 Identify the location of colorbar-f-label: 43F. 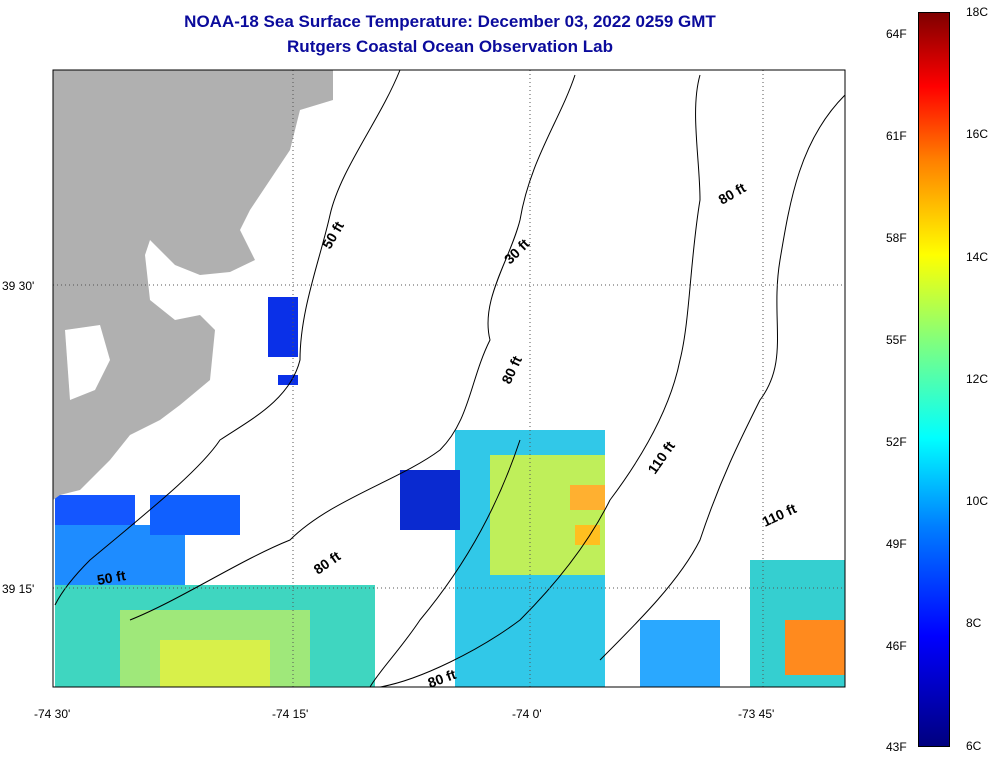
(896, 747).